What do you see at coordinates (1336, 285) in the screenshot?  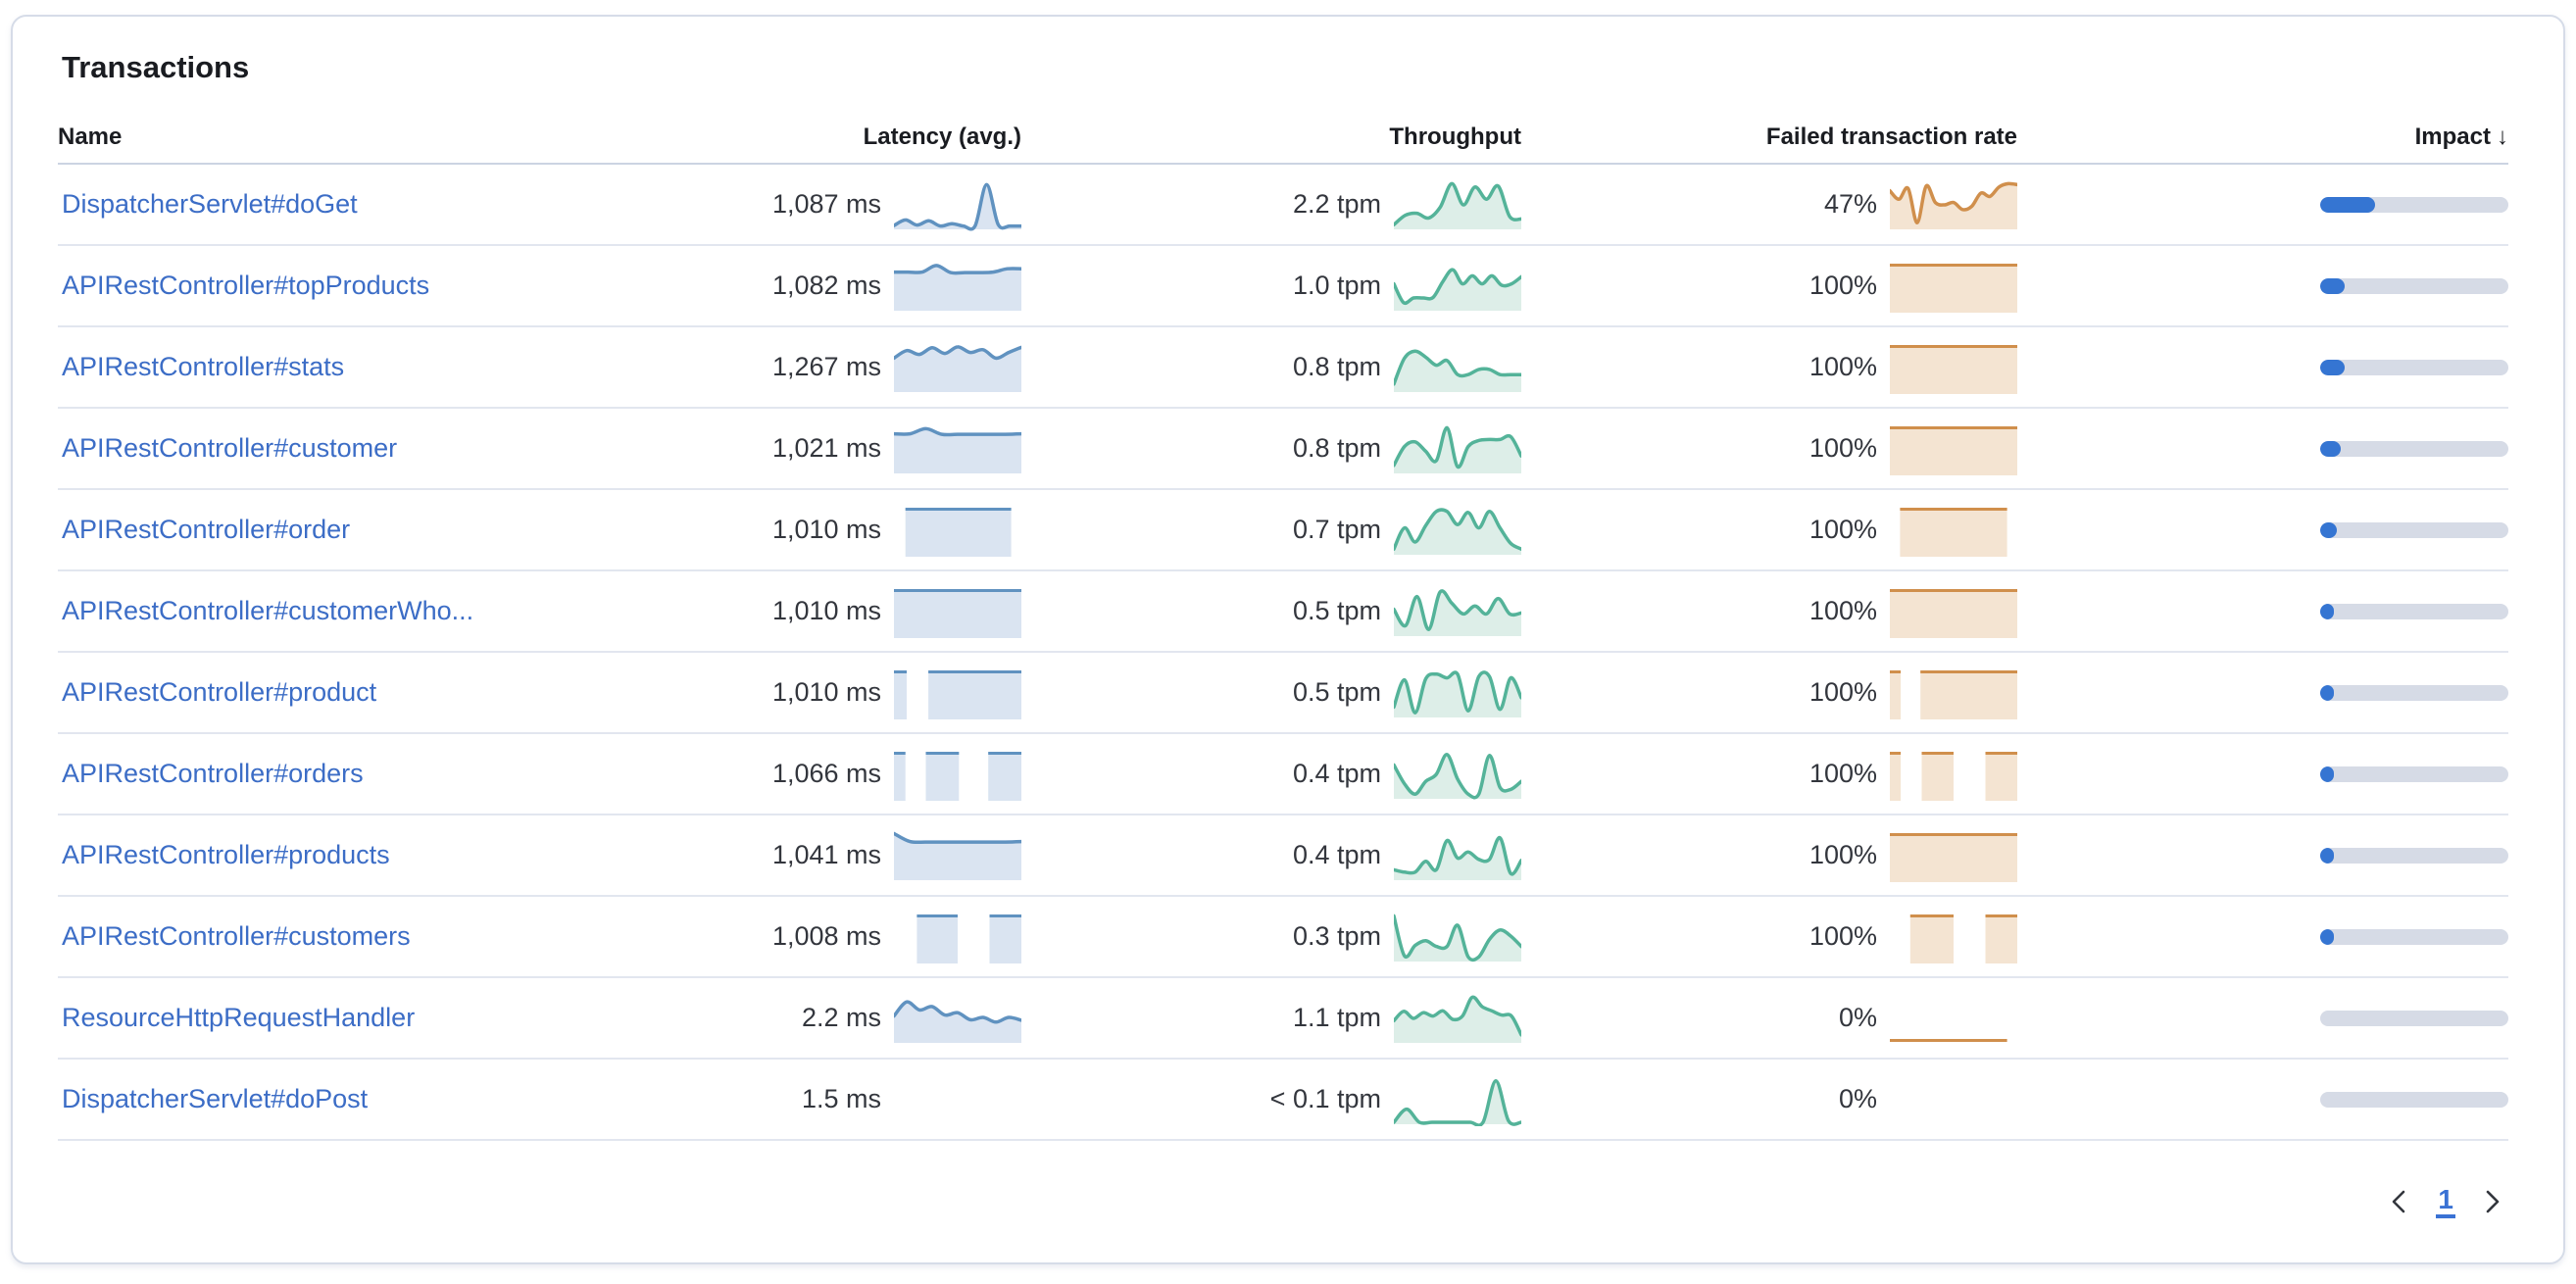 I see `throughput-value: 1.0 tpm` at bounding box center [1336, 285].